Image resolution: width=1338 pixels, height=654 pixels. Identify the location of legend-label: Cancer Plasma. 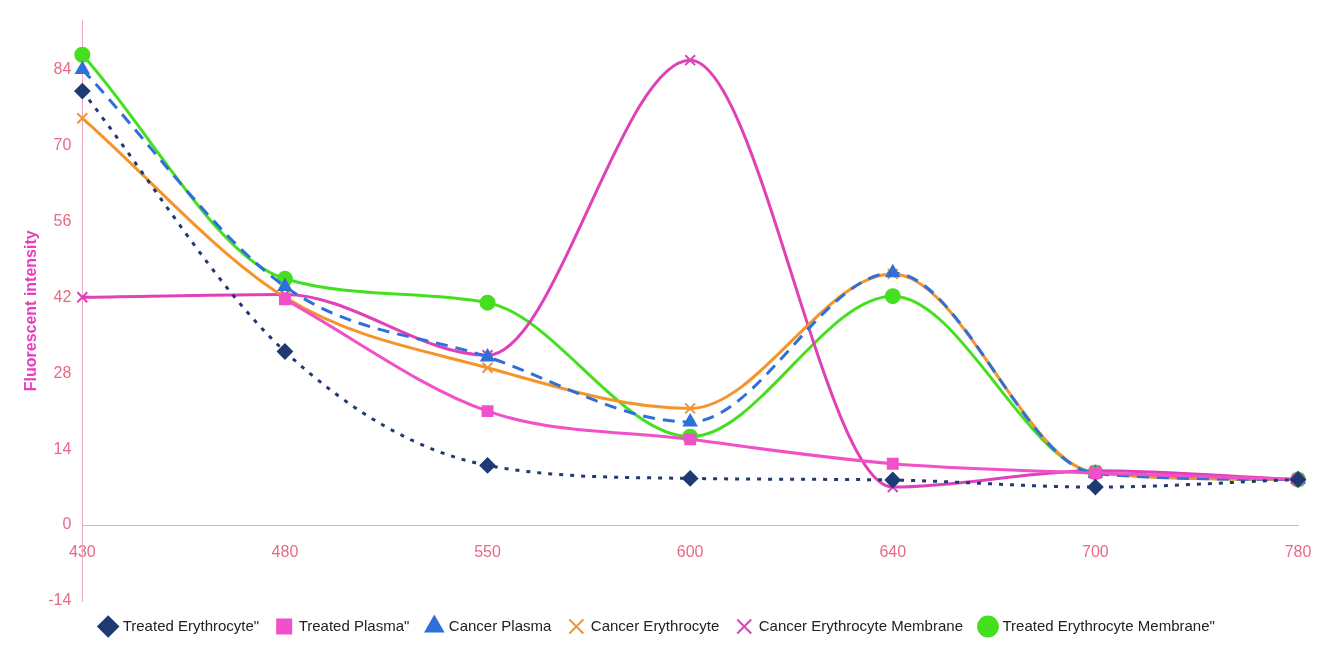
(500, 625).